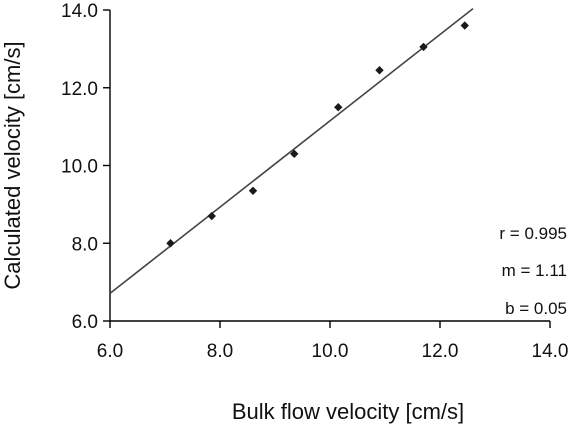 This screenshot has height=431, width=574. I want to click on x-tick-label: 6.0, so click(110, 351).